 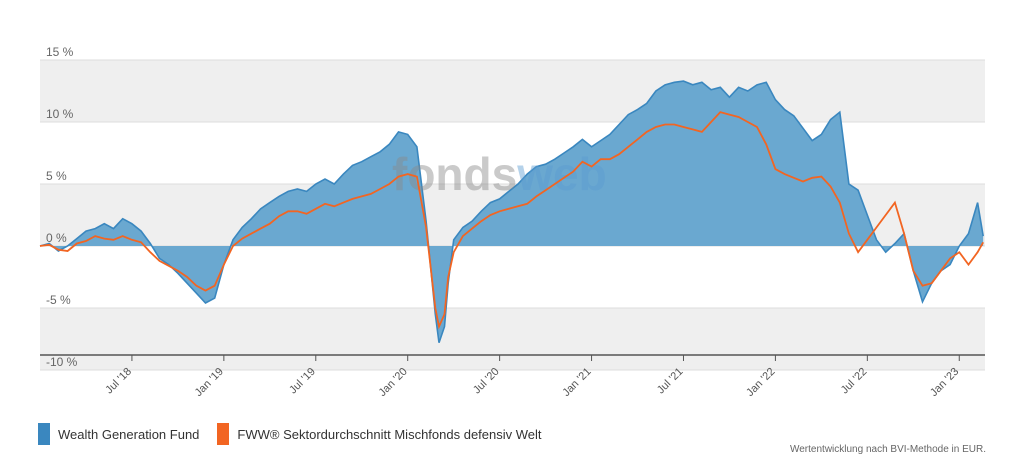 I want to click on y-tick-label: -10 %, so click(x=62, y=362).